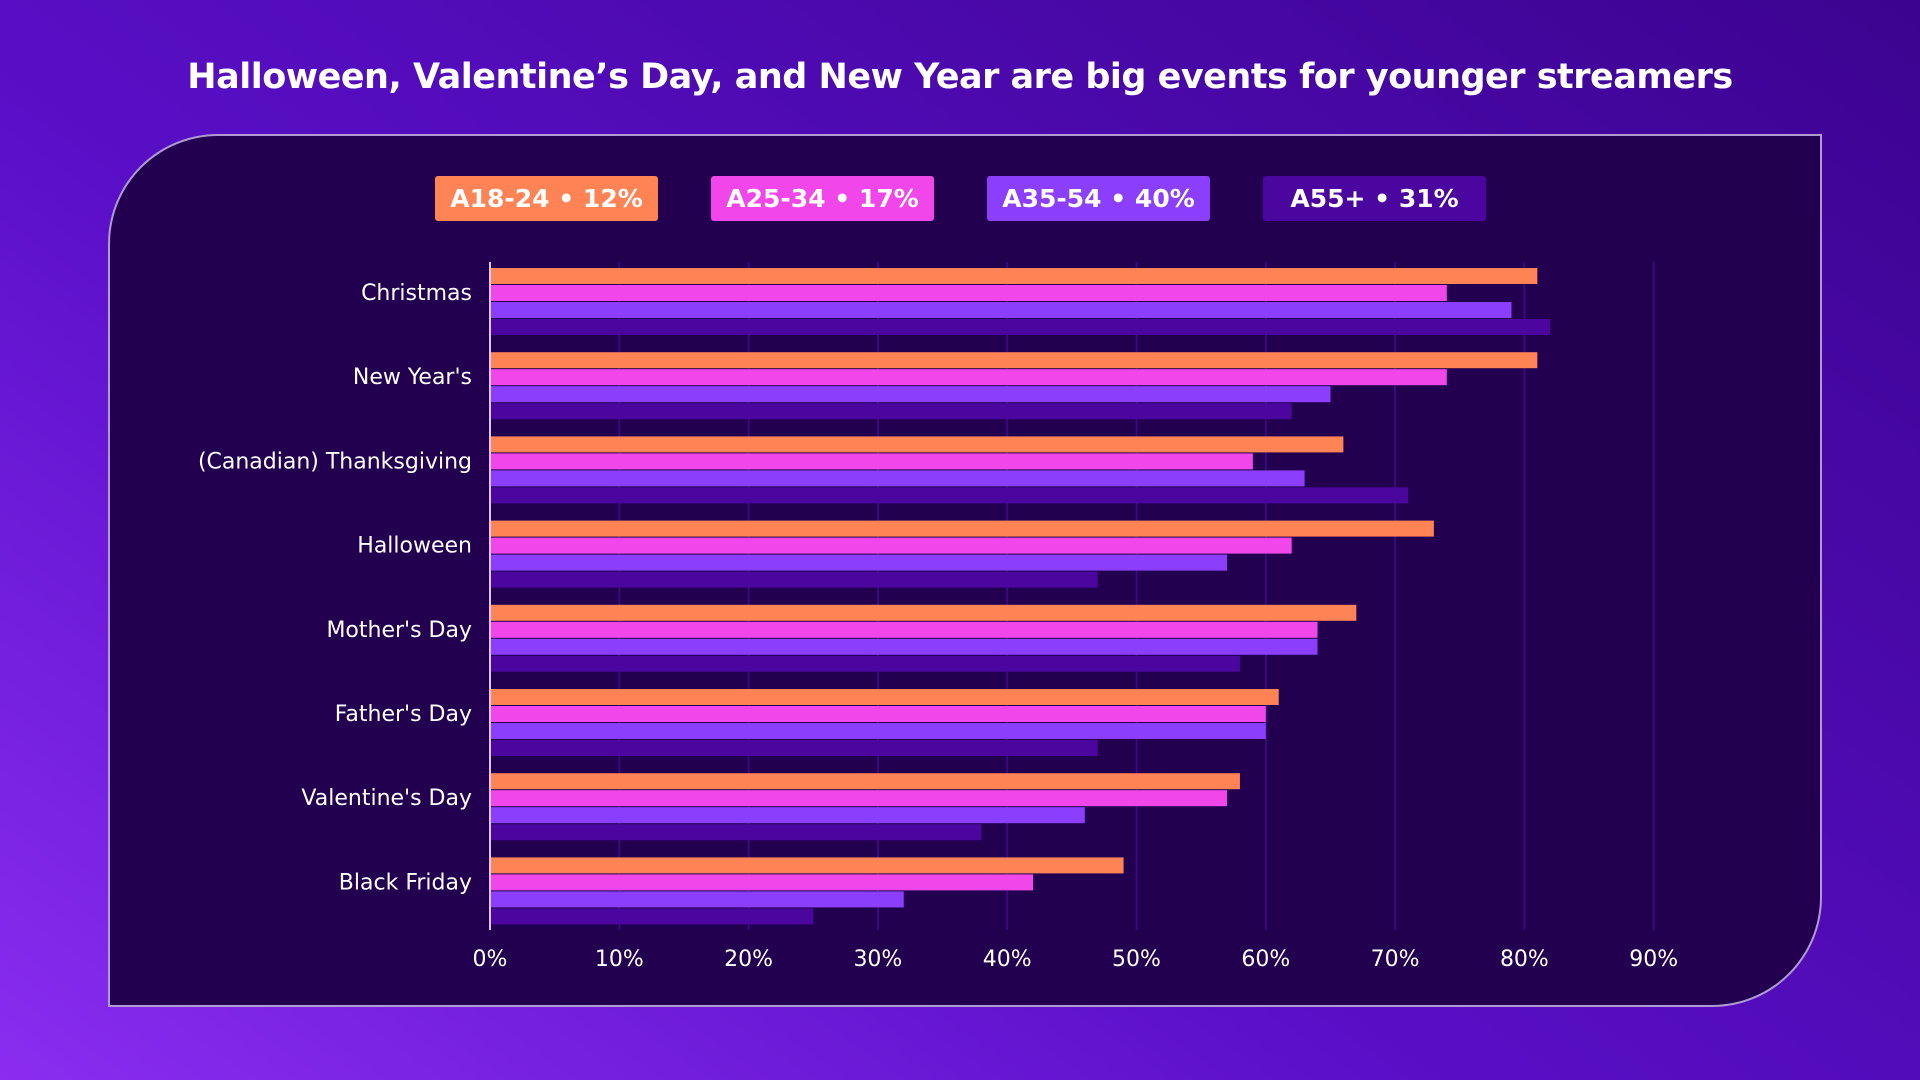 The width and height of the screenshot is (1920, 1080). What do you see at coordinates (386, 798) in the screenshot?
I see `category-label: Valentine's Day` at bounding box center [386, 798].